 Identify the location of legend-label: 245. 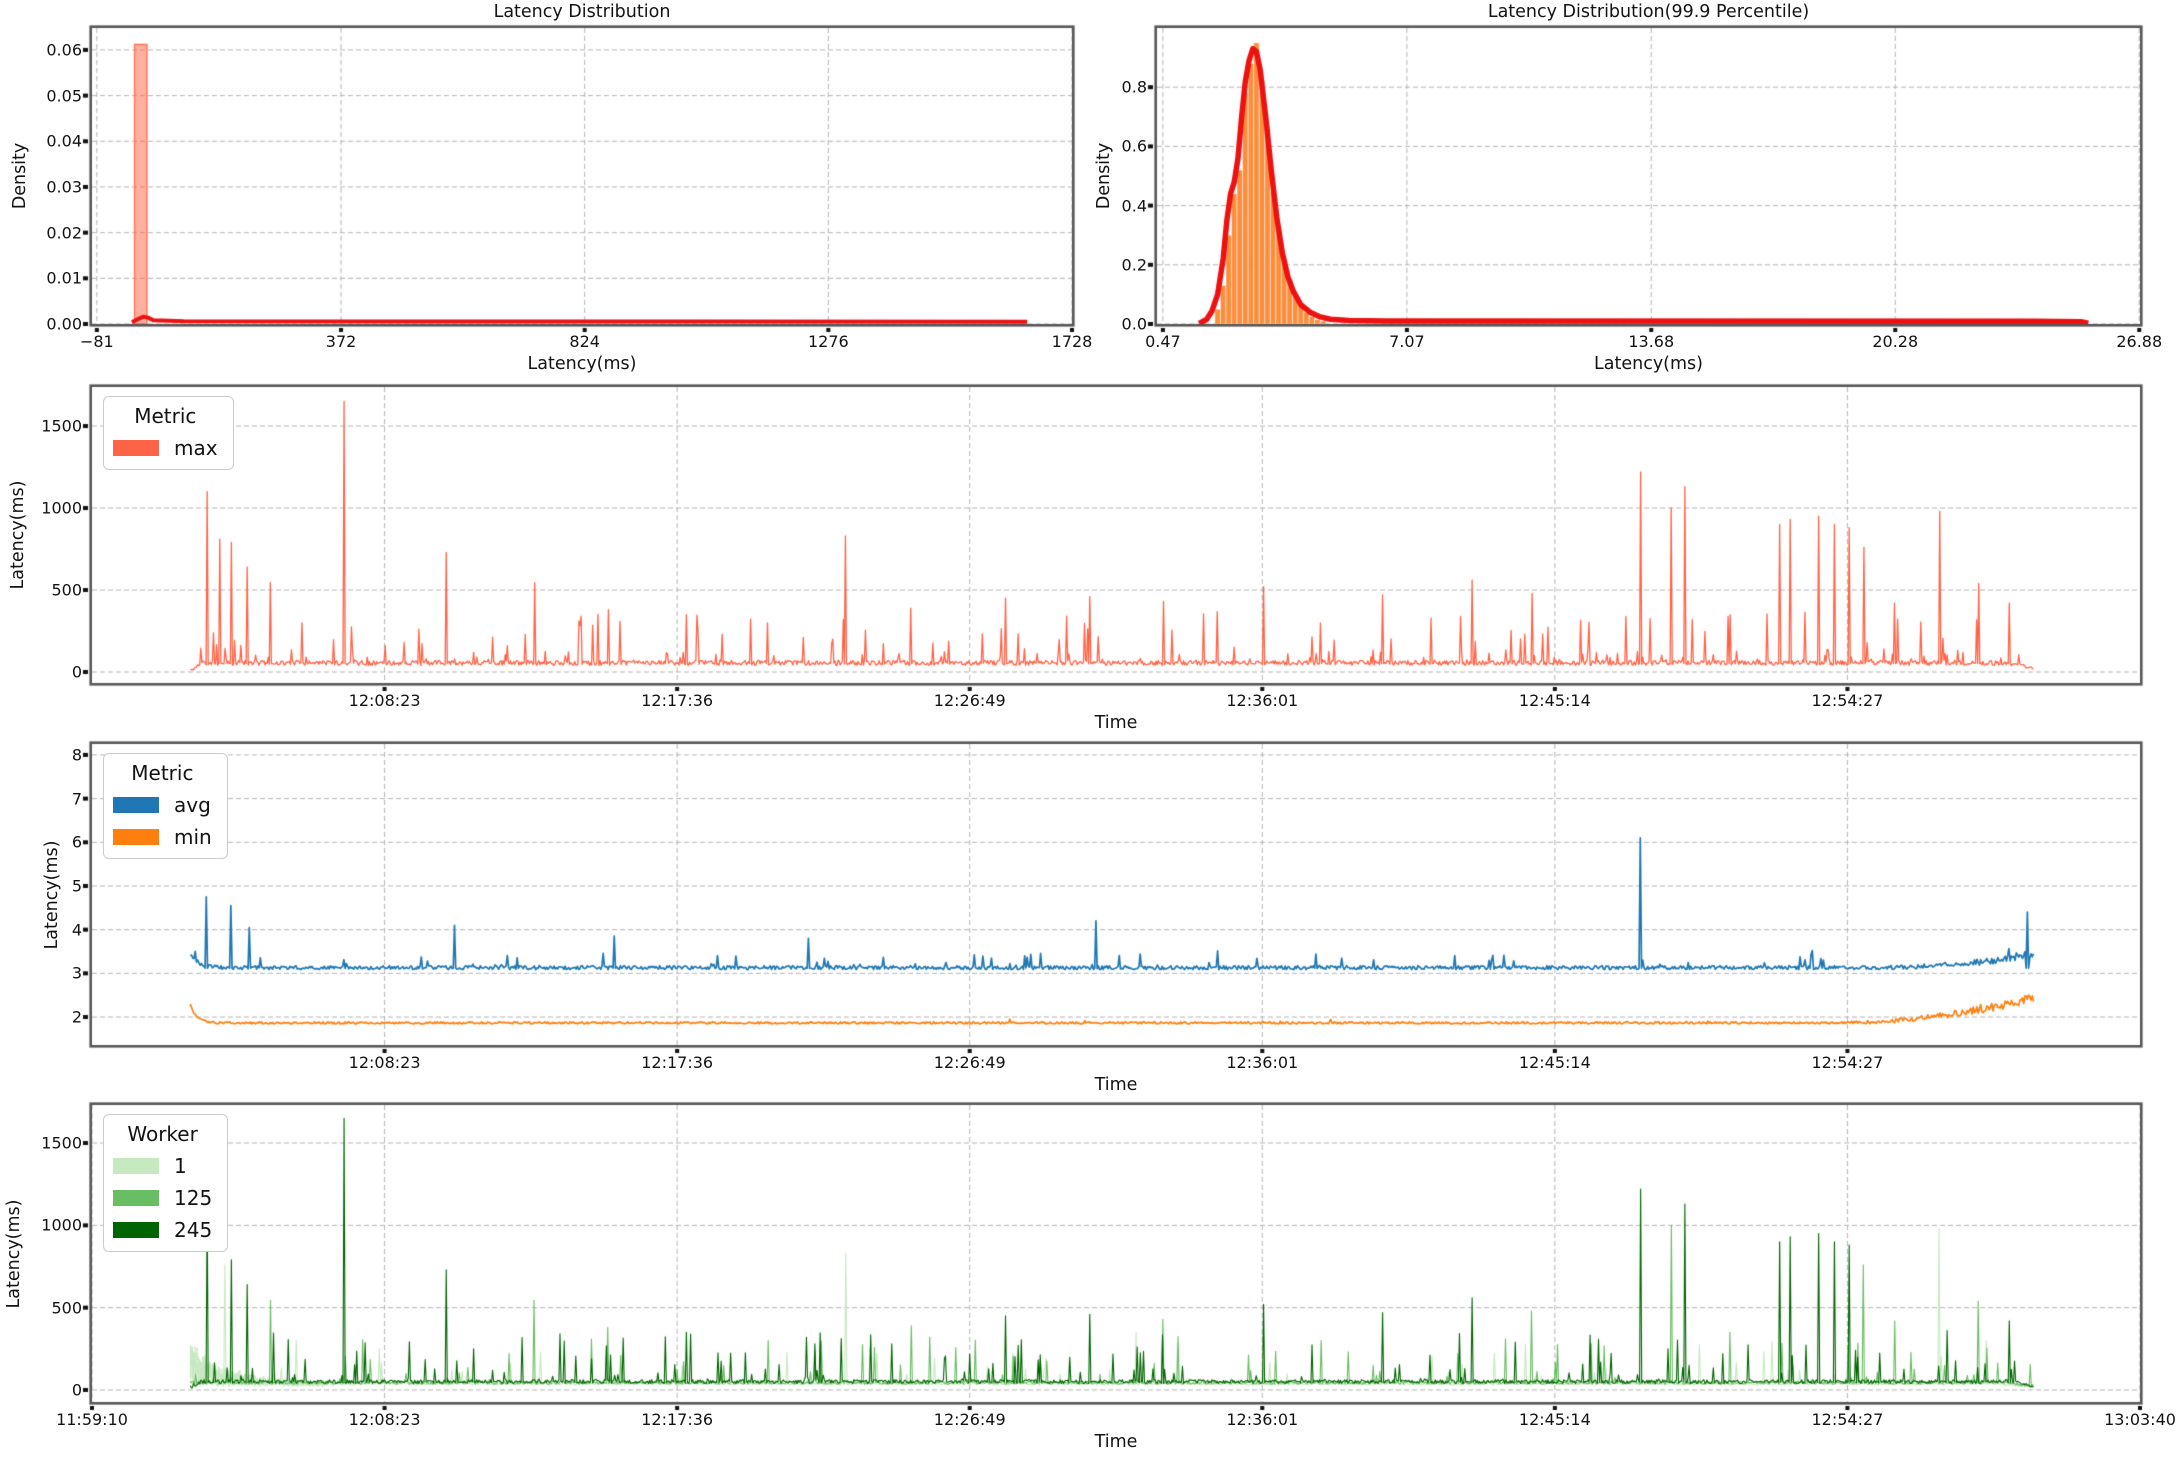
(193, 1230).